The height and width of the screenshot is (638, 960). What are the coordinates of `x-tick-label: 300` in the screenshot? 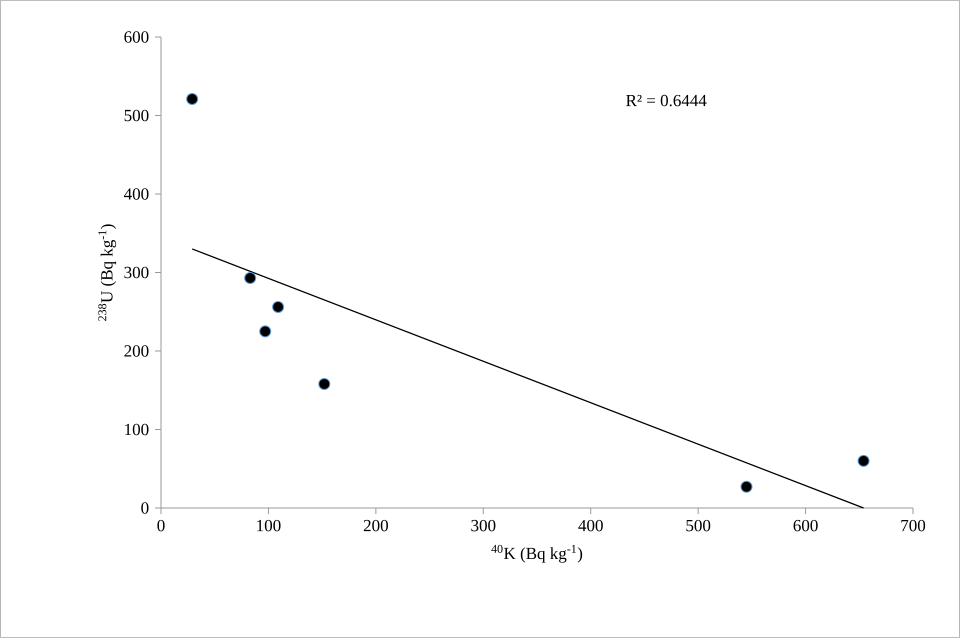 It's located at (483, 526).